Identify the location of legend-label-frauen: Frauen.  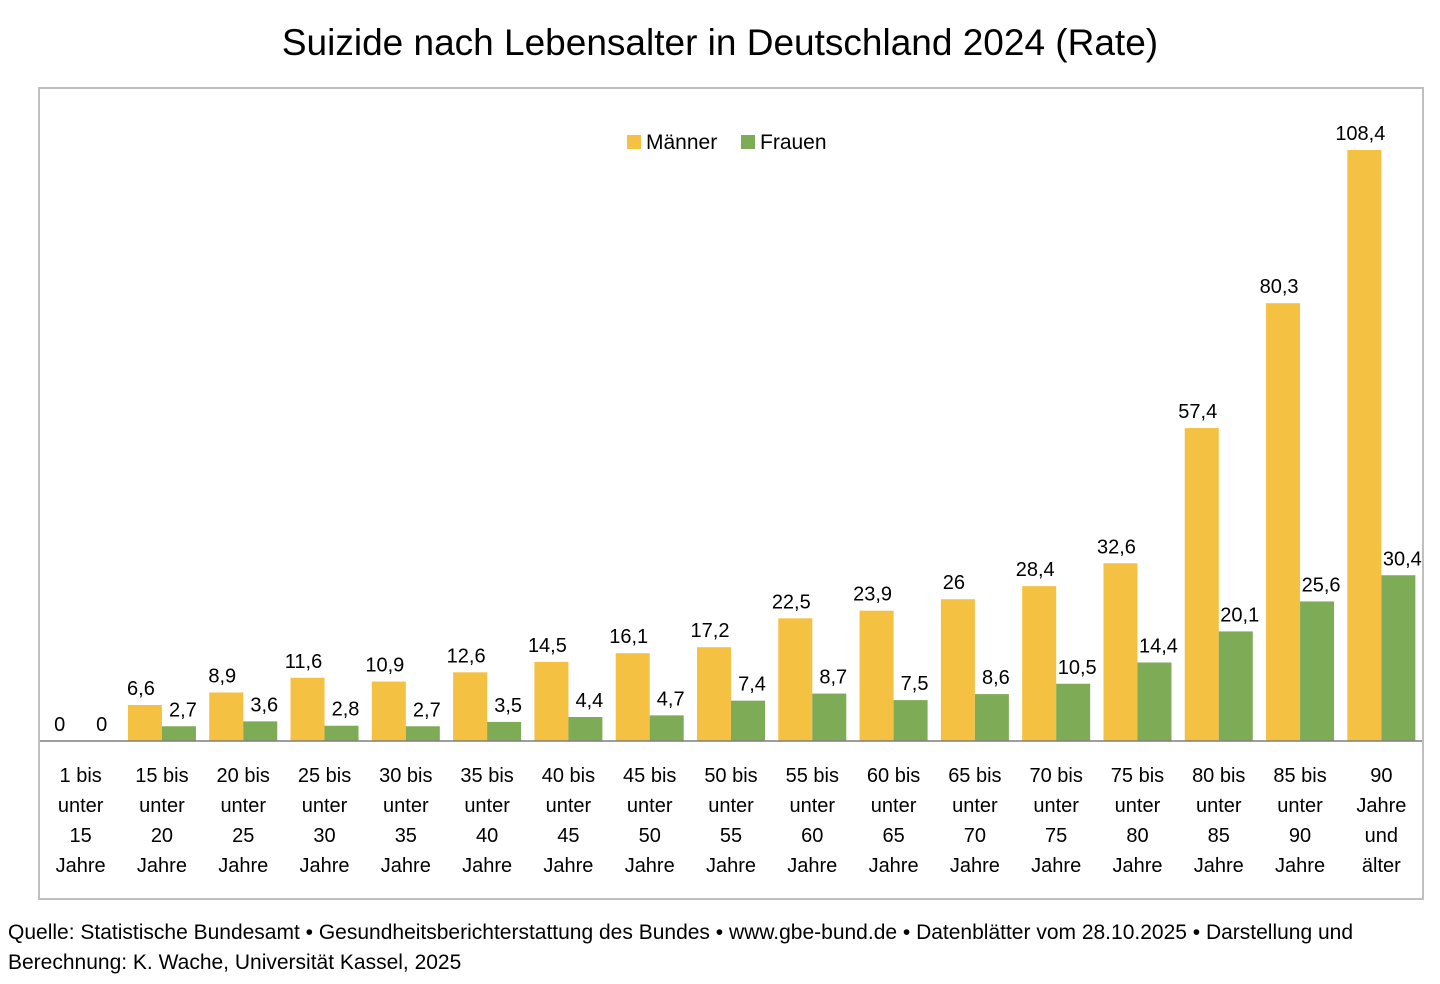
(793, 142).